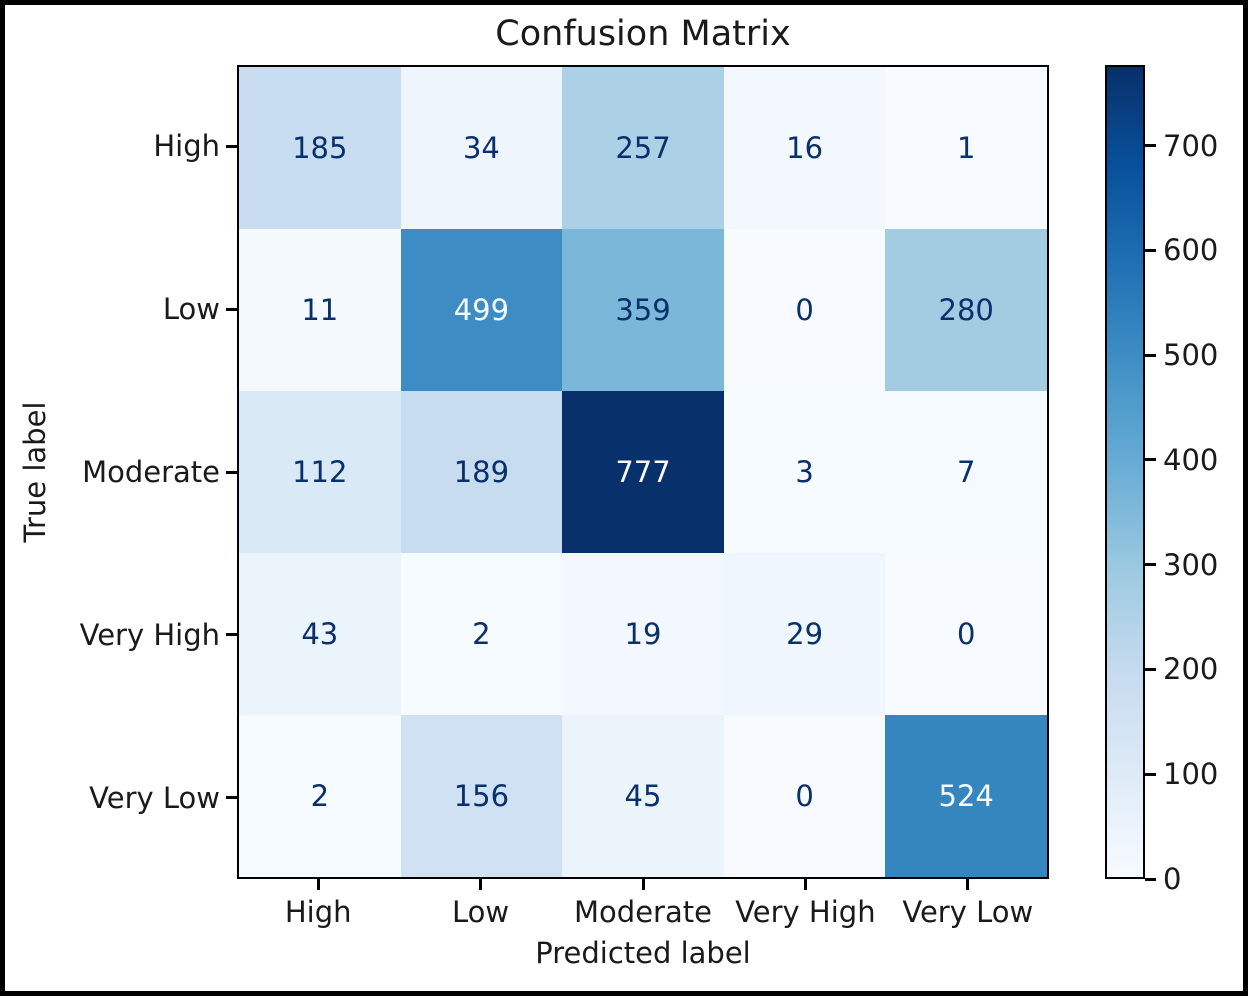  I want to click on heatmap-cell-Low-Low: 499, so click(481, 310).